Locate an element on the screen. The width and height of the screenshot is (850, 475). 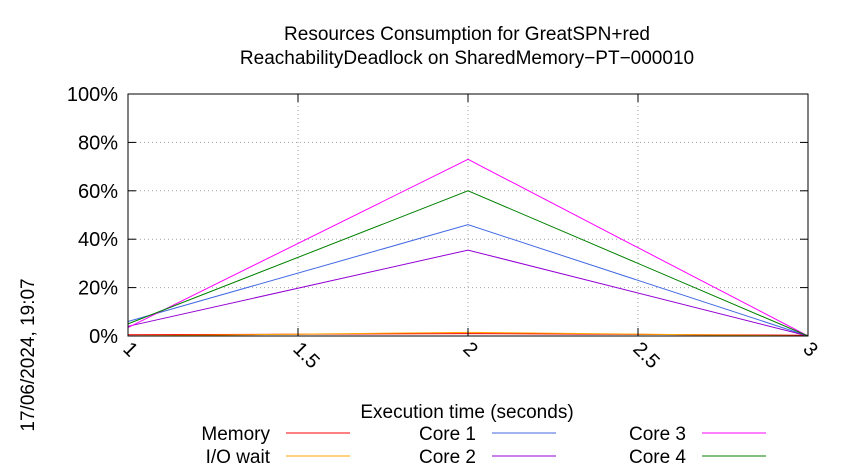
y-tick-label: 0% is located at coordinates (103, 337).